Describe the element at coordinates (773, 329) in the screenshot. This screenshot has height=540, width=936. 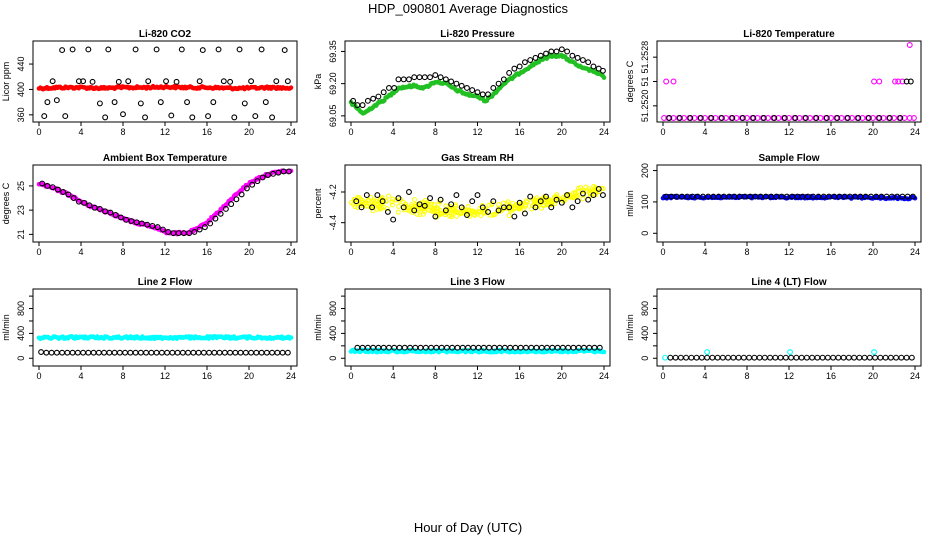
I see `panel-line4: Line 4 (LT) Flow ml/min 0 4 8 12 16 20 24 0 400 800` at that location.